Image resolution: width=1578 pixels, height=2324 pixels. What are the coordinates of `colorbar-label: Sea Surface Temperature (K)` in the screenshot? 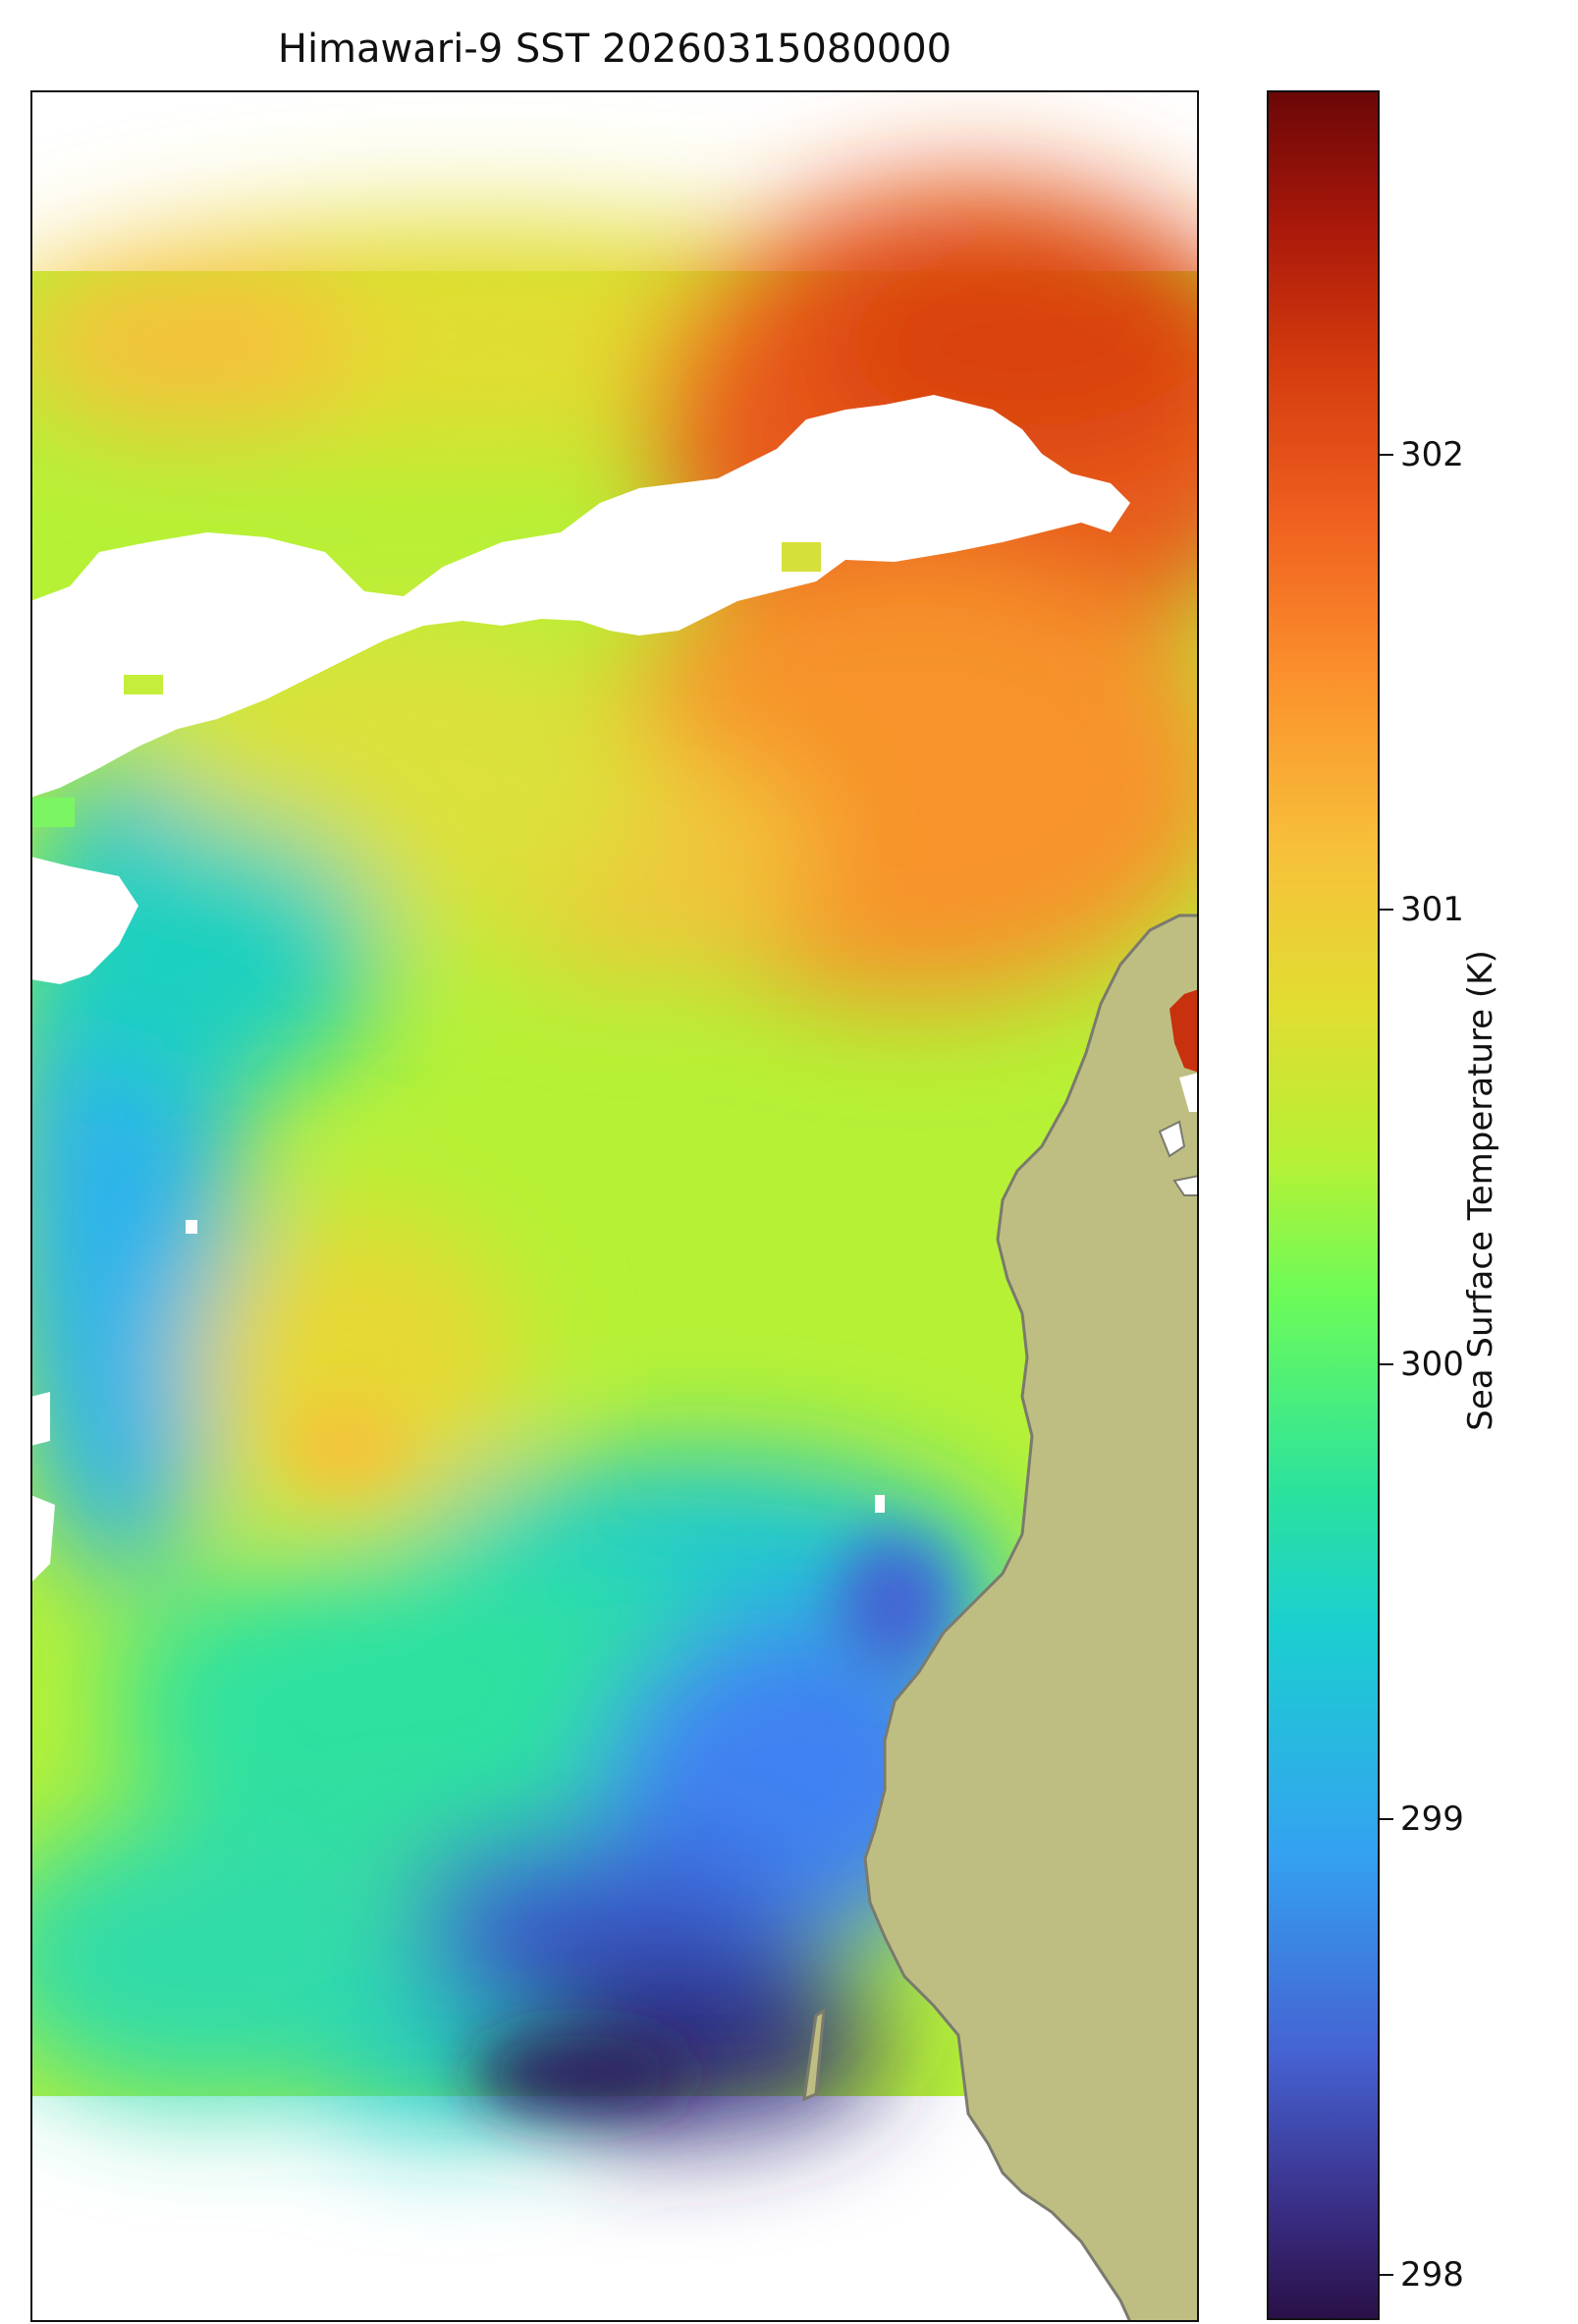 It's located at (1480, 1190).